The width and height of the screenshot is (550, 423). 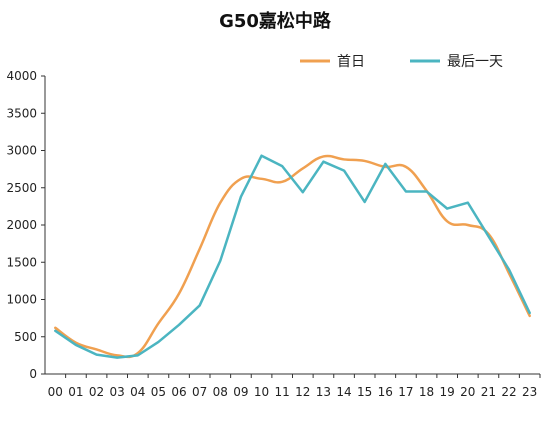 I want to click on y-tick-label: 2500, so click(x=21, y=188).